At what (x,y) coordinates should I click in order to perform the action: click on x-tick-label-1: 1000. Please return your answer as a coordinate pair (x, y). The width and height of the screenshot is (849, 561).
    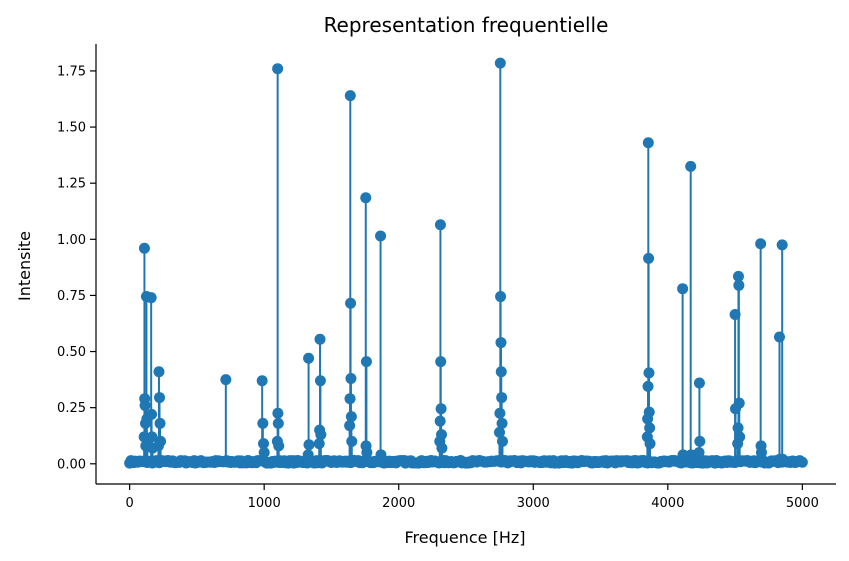
    Looking at the image, I should click on (264, 503).